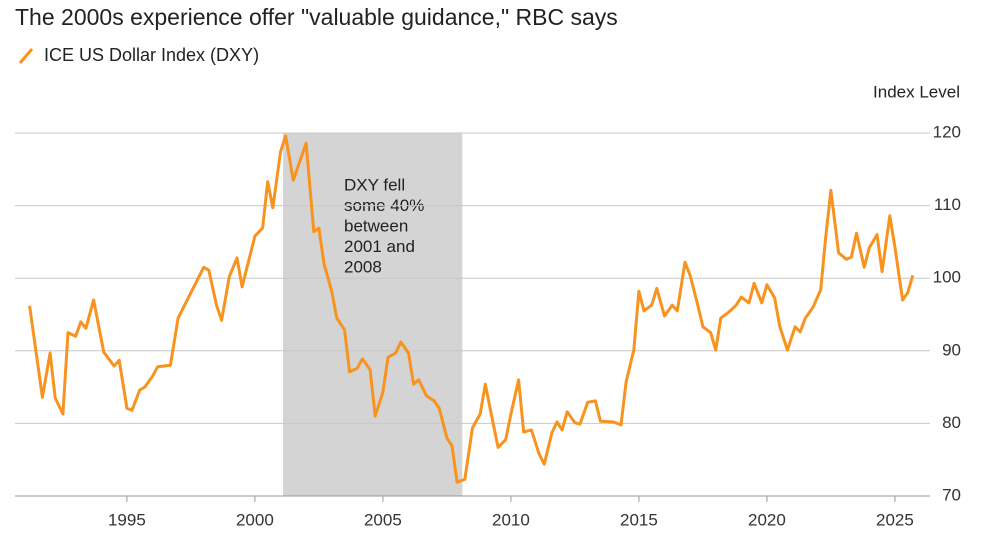 The image size is (1000, 545). Describe the element at coordinates (951, 494) in the screenshot. I see `y-tick-label: 70` at that location.